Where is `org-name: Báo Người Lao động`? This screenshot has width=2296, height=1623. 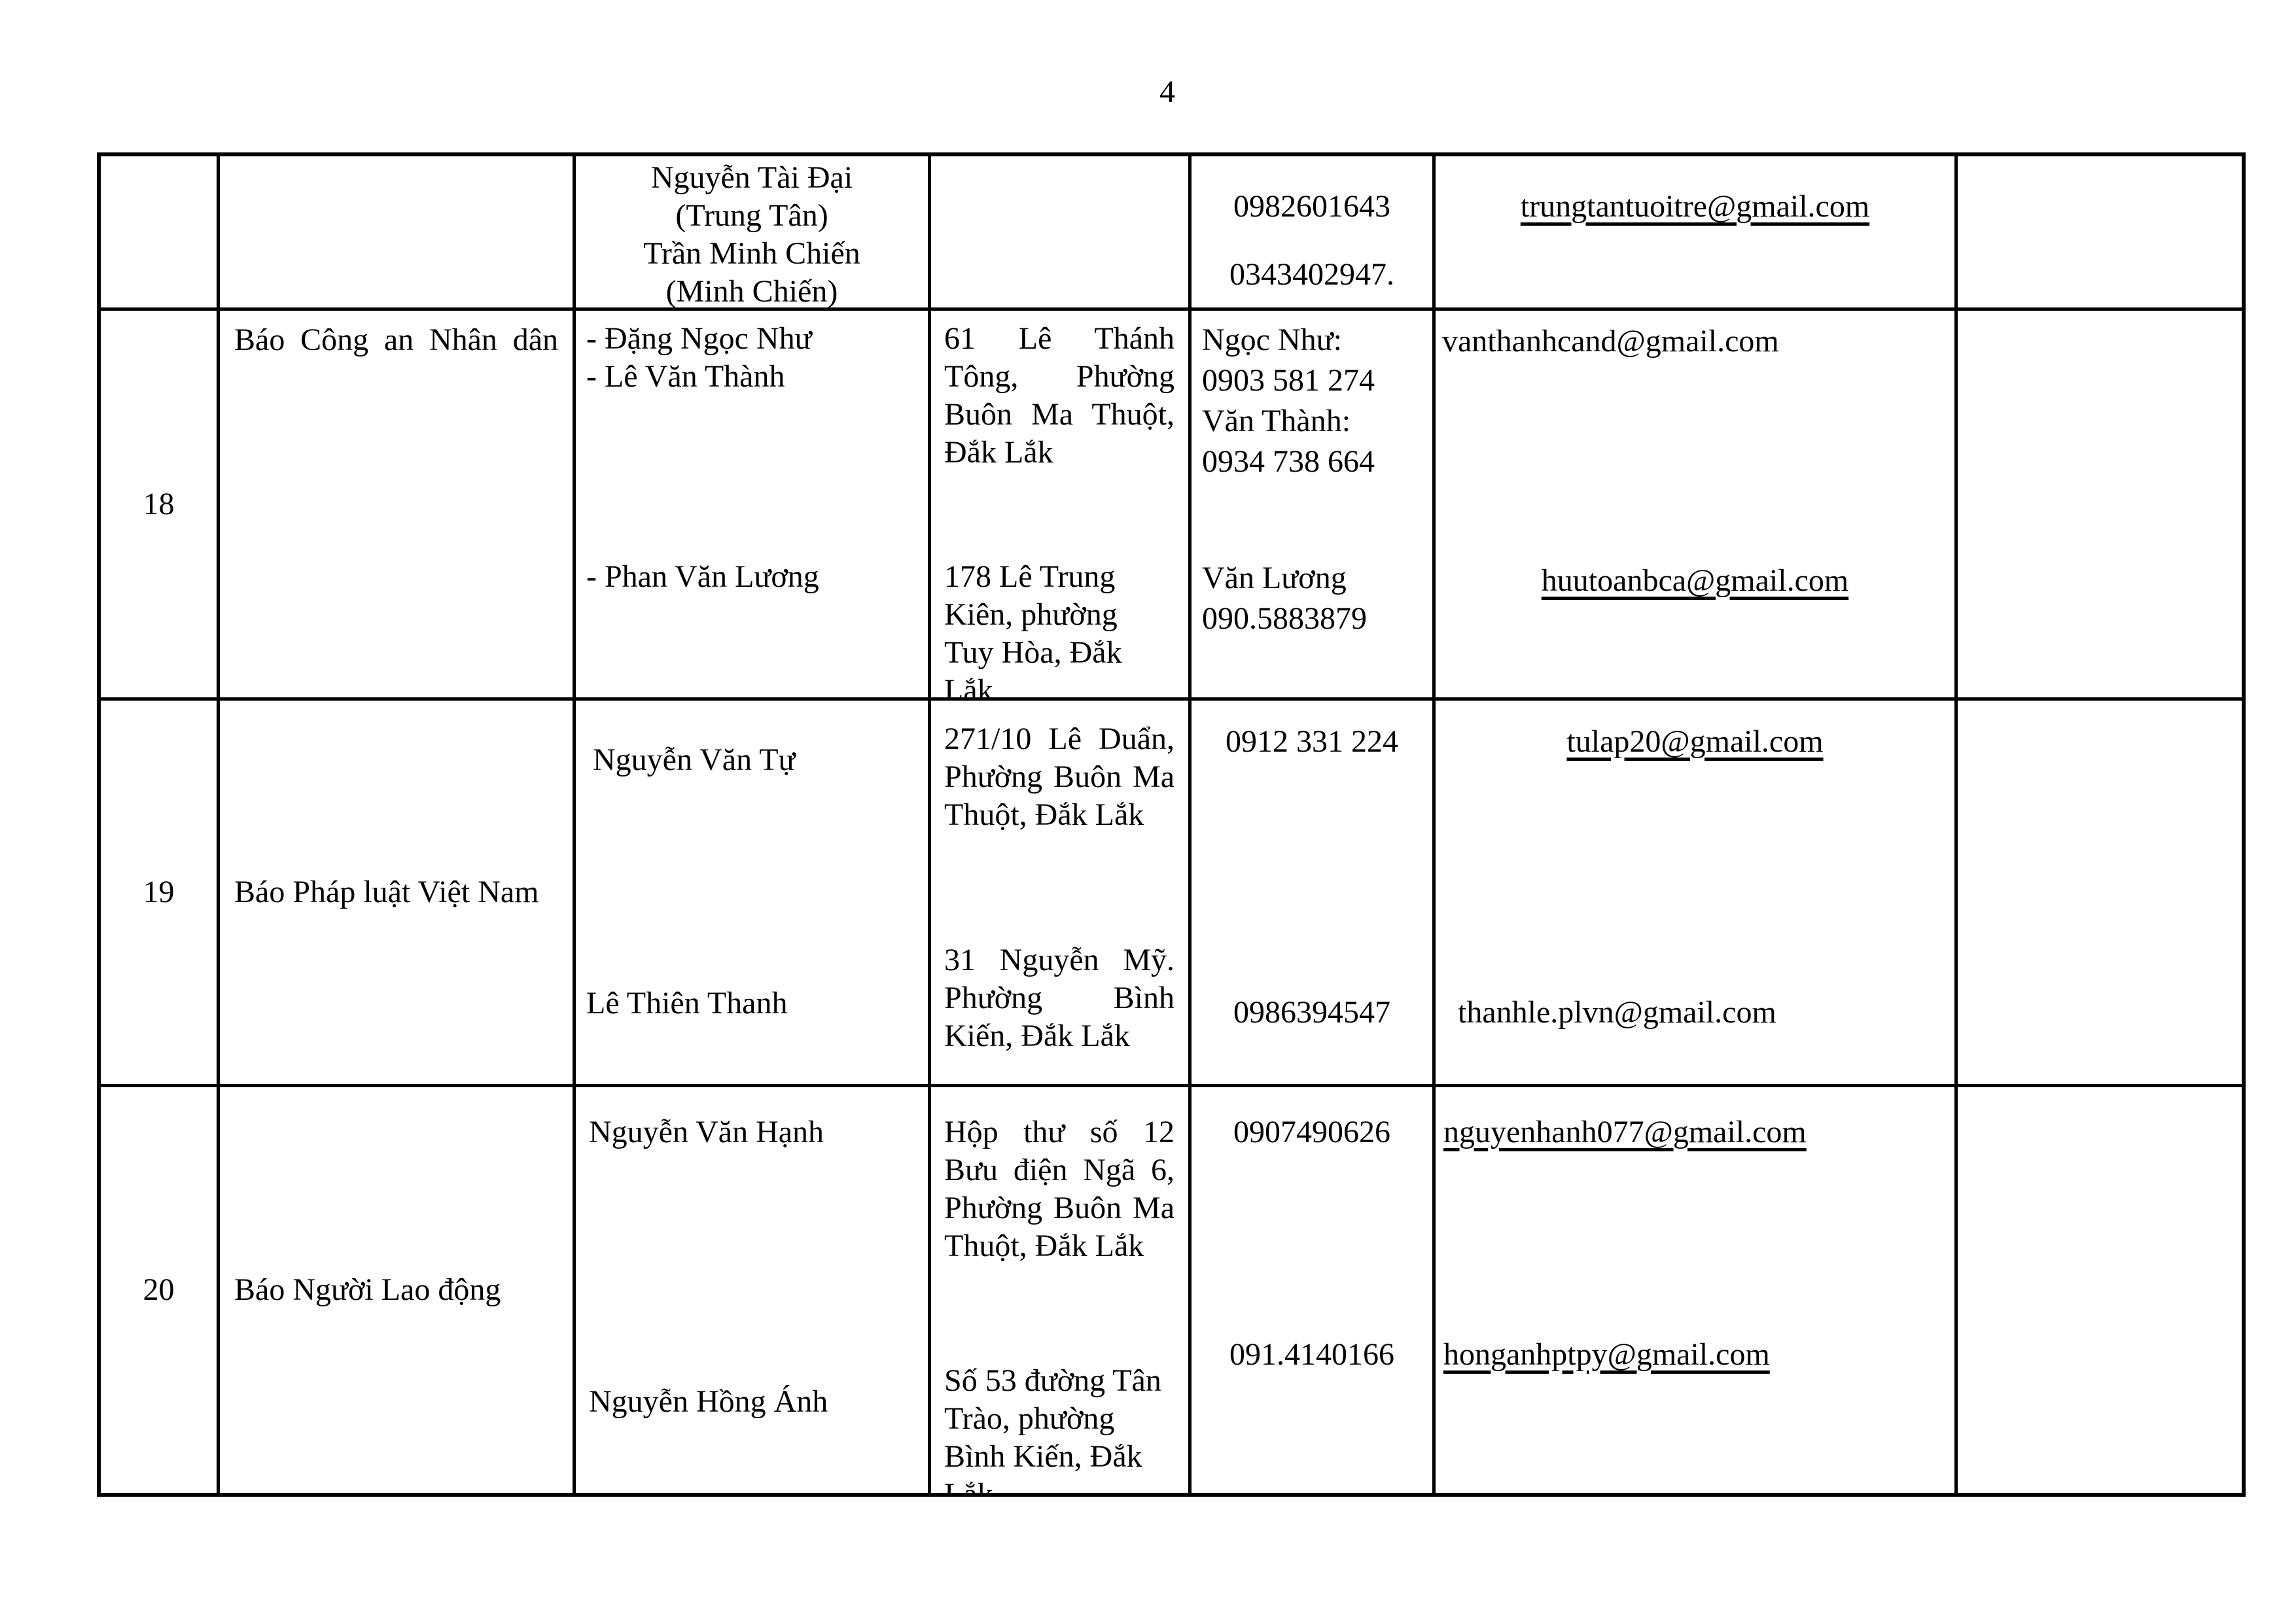
org-name: Báo Người Lao động is located at coordinates (367, 1289).